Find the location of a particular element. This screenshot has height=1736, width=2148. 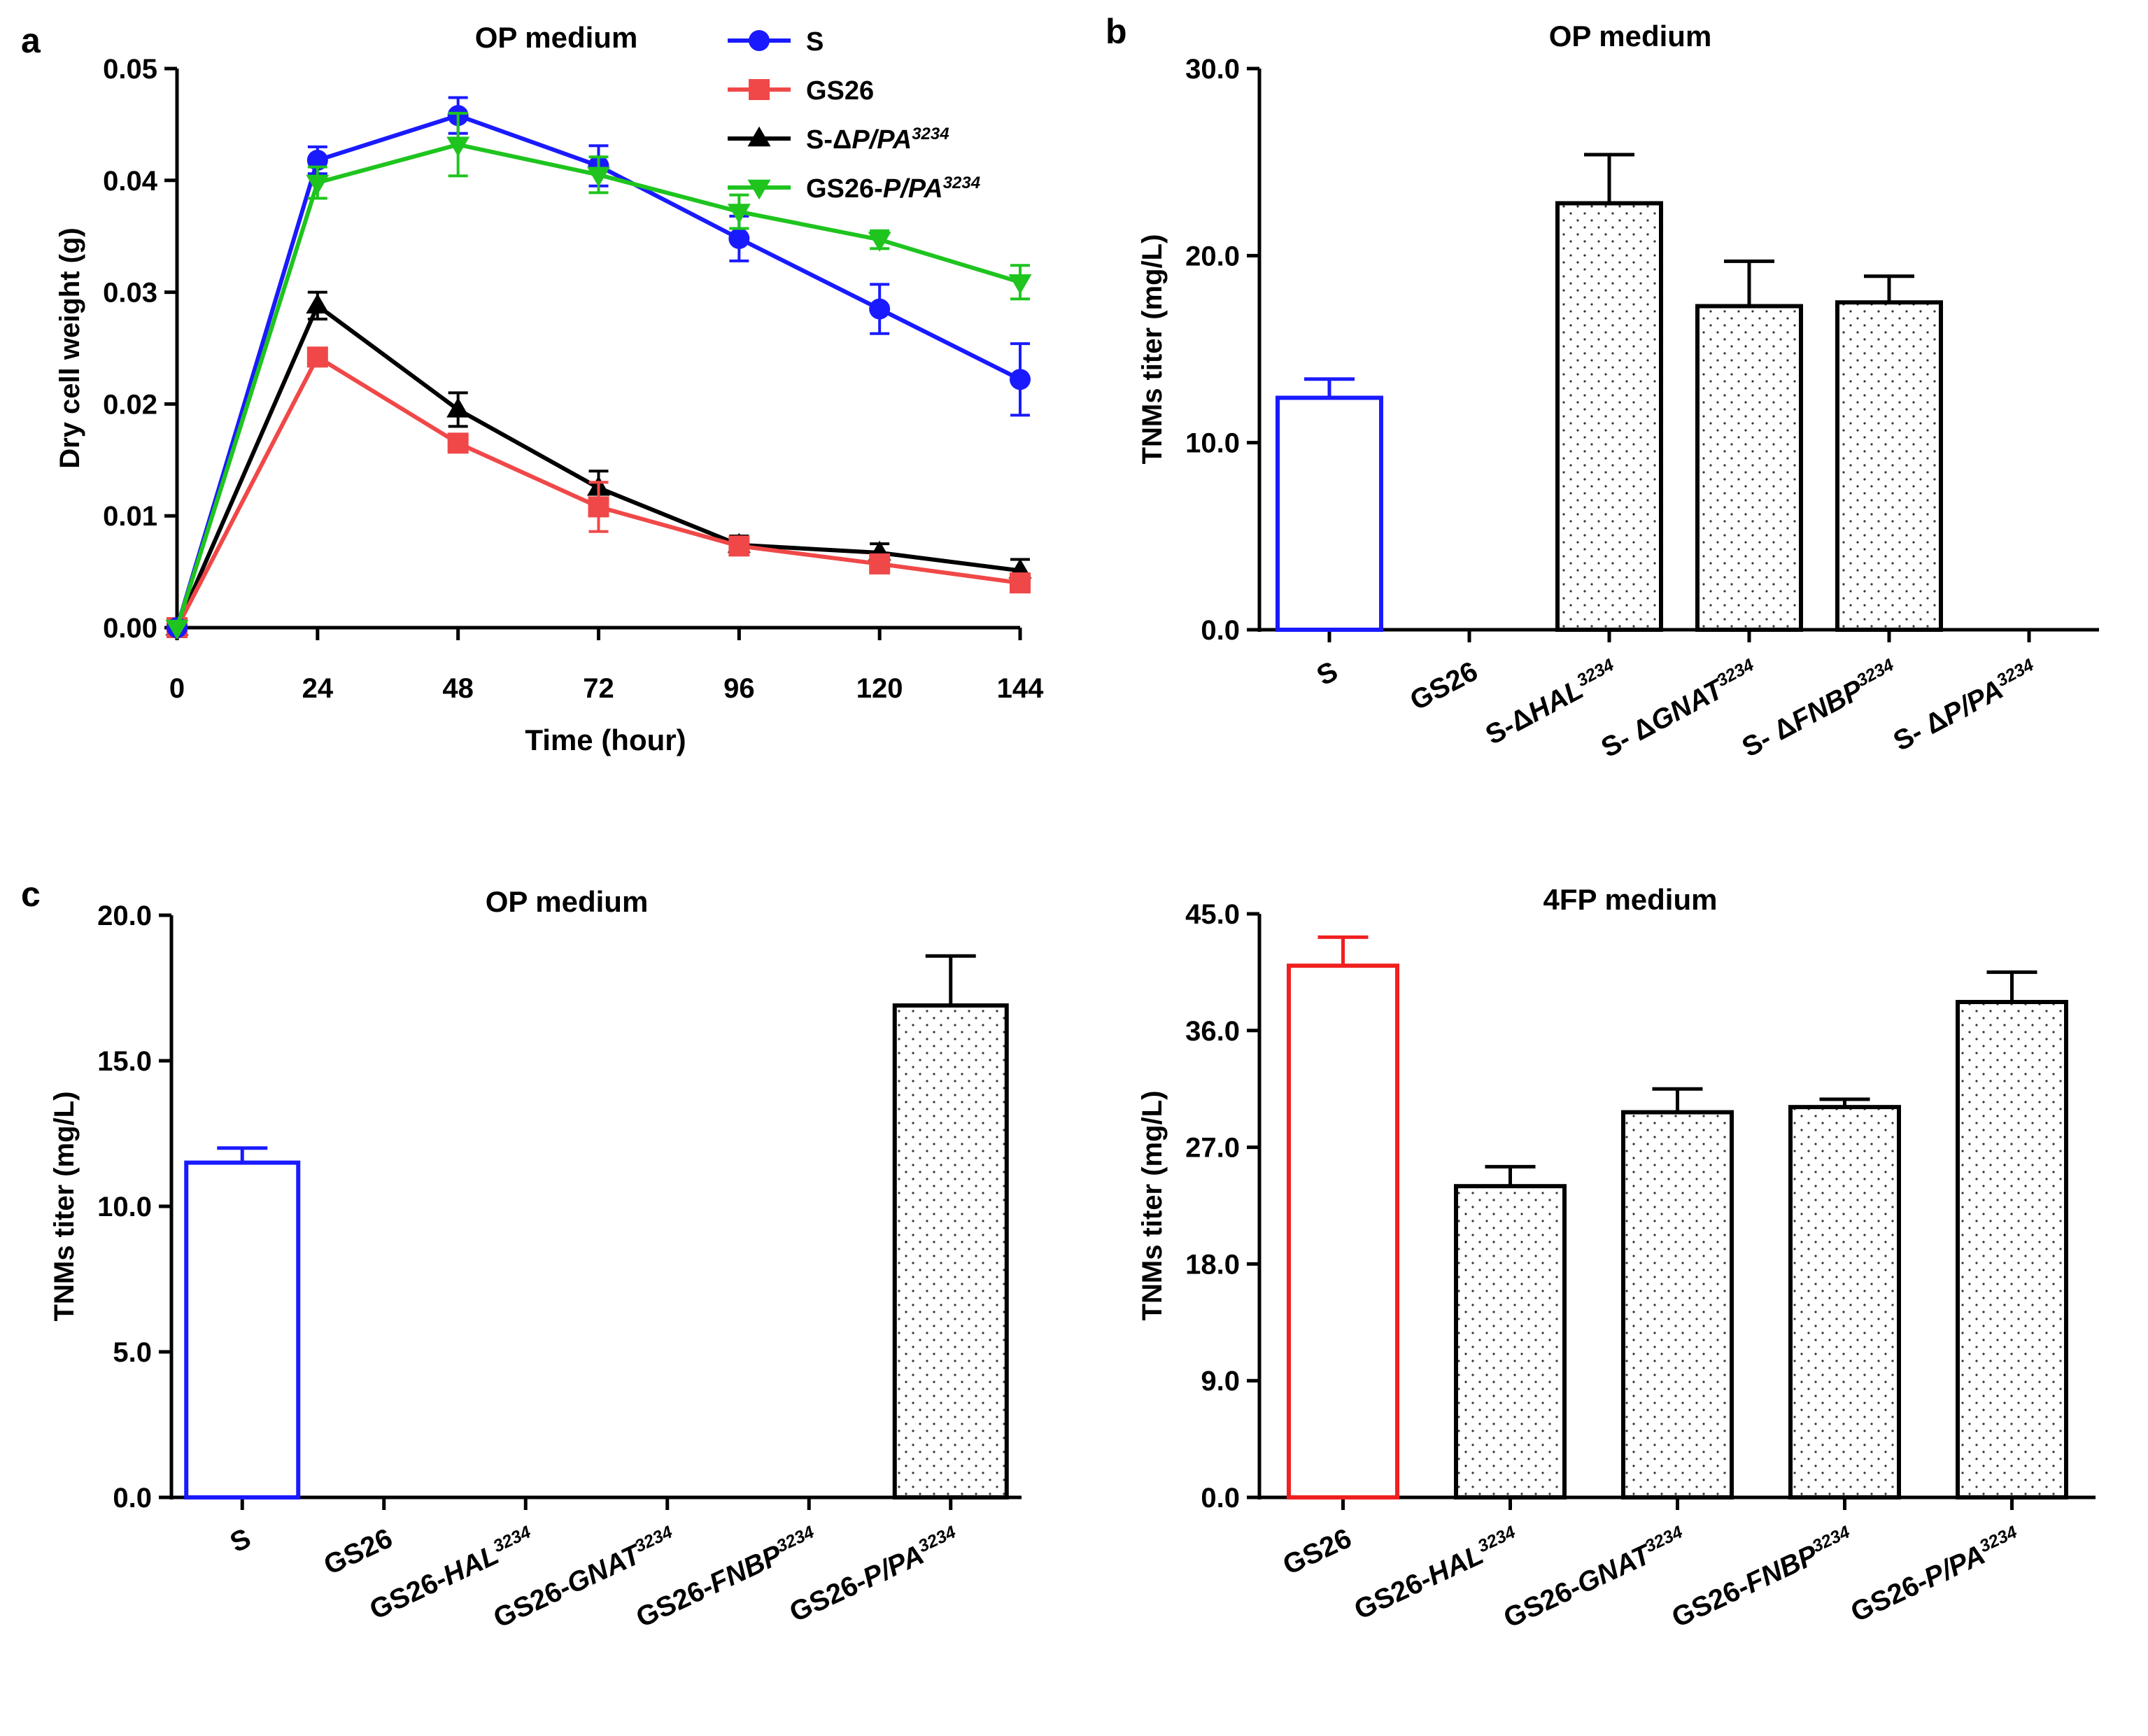

panel-letter-b: b is located at coordinates (1116, 31).